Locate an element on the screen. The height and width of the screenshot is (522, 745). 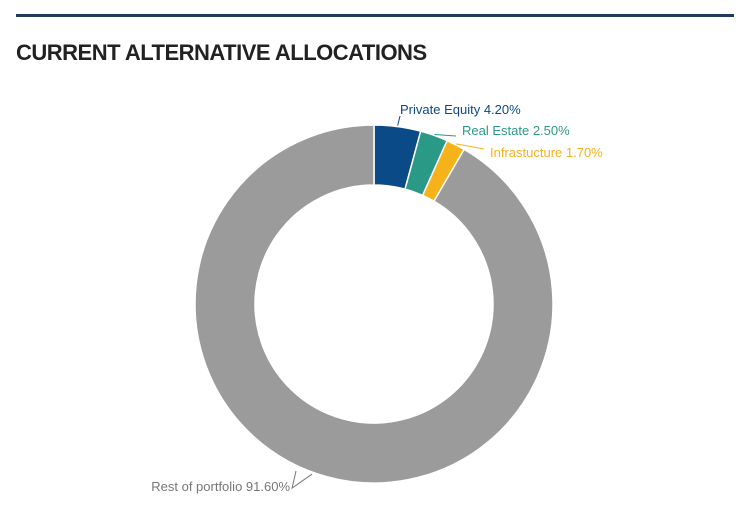
label-infrastucture: Infrastucture 1.70% is located at coordinates (546, 152).